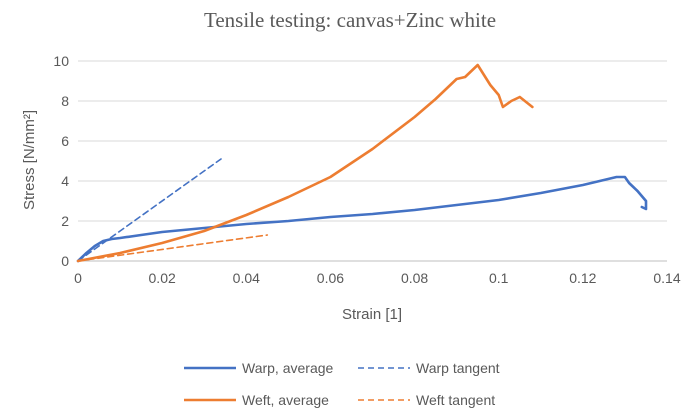 The height and width of the screenshot is (416, 700). Describe the element at coordinates (65, 141) in the screenshot. I see `y-tick-label: 6` at that location.